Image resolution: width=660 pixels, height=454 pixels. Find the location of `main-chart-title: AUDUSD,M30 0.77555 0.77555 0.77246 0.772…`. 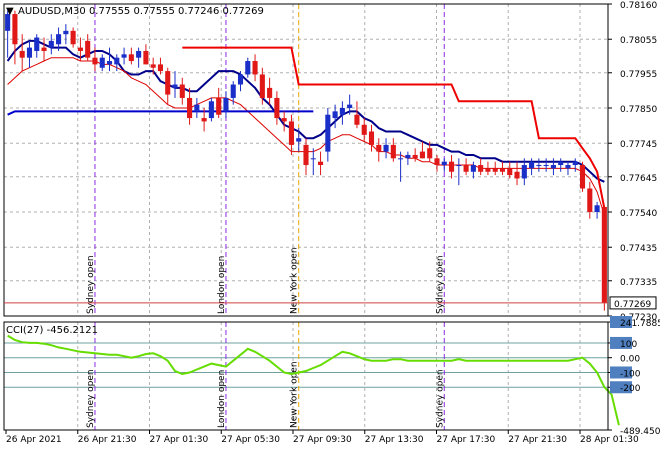

main-chart-title: AUDUSD,M30 0.77555 0.77555 0.77246 0.772… is located at coordinates (141, 11).